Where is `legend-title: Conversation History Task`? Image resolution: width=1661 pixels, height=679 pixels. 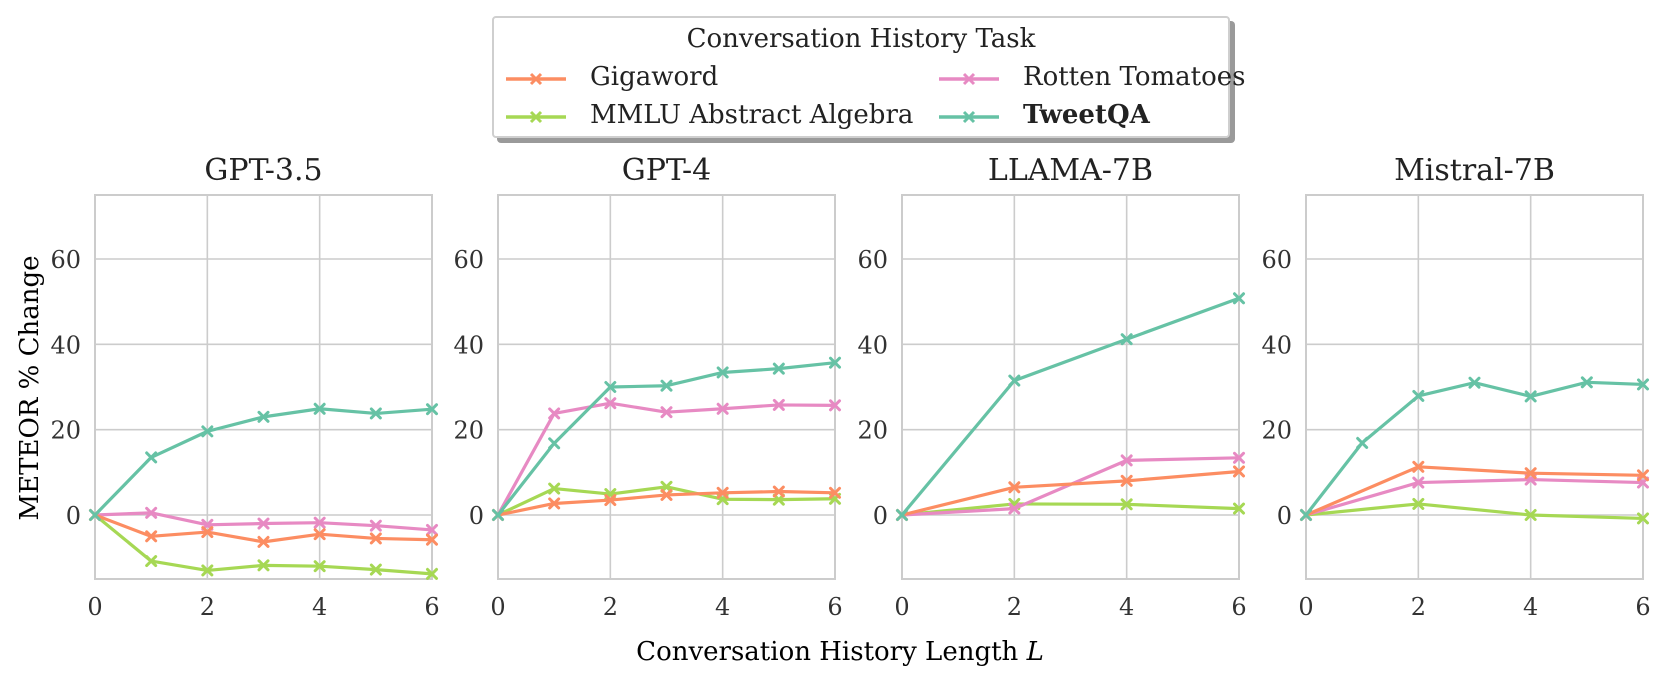
legend-title: Conversation History Task is located at coordinates (861, 39).